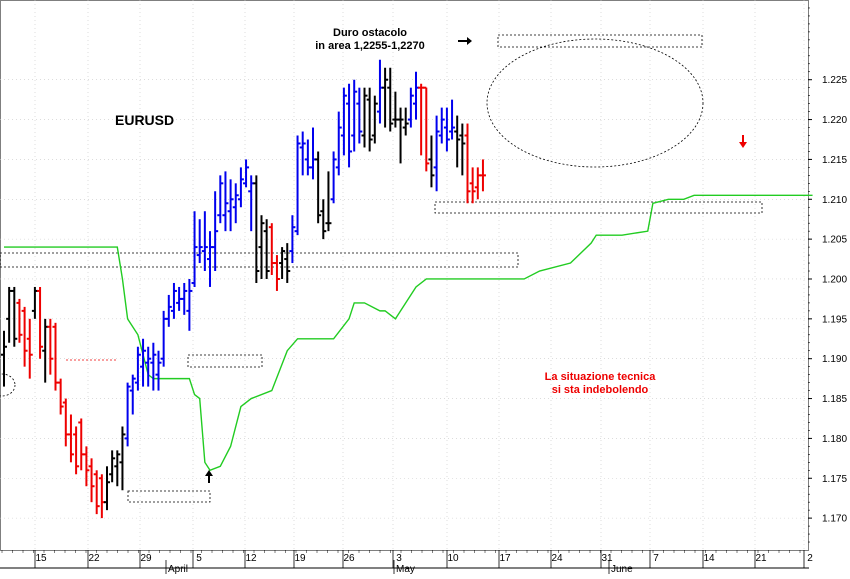 The image size is (850, 579). Describe the element at coordinates (399, 558) in the screenshot. I see `x-tick-label: 3` at that location.